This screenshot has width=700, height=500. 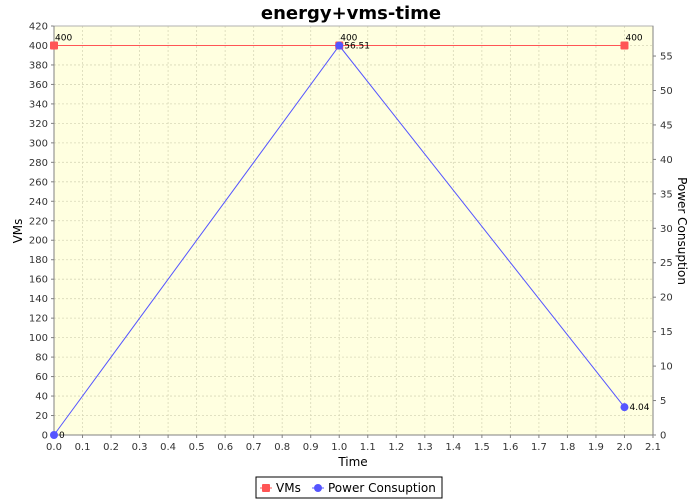 What do you see at coordinates (382, 488) in the screenshot?
I see `legend-power-consuption-label: Power Consuption` at bounding box center [382, 488].